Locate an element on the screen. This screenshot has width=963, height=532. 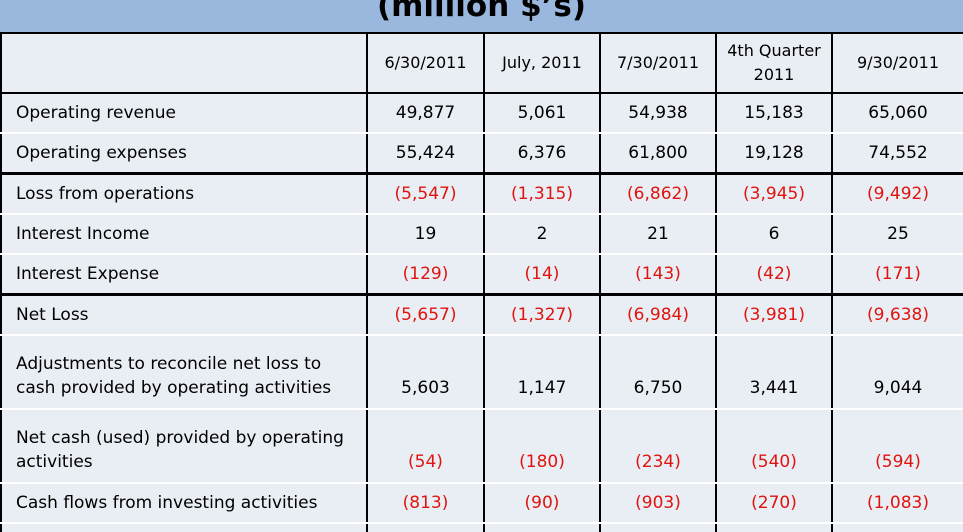
value-cell: 61,800 is located at coordinates (658, 153).